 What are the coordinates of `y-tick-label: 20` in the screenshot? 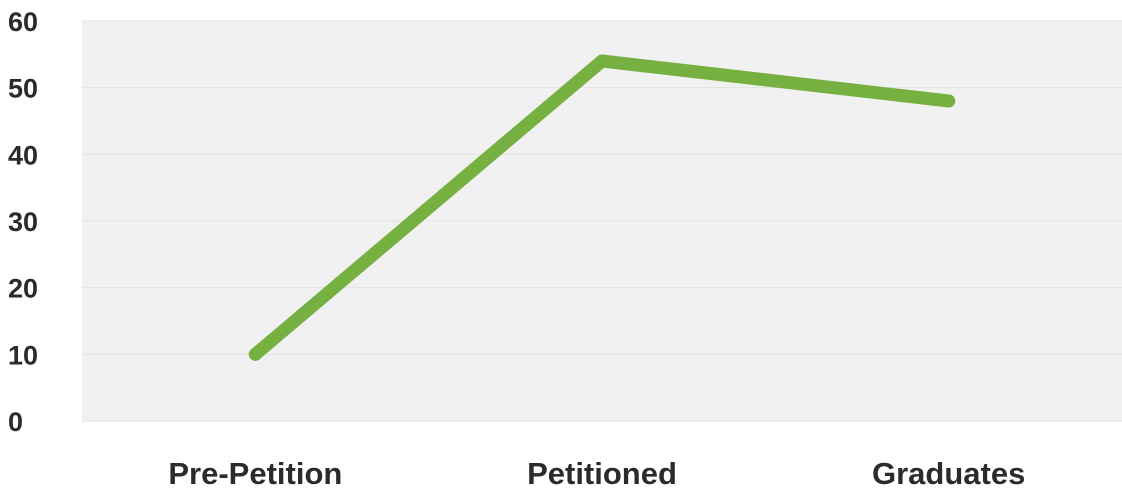 It's located at (23, 289).